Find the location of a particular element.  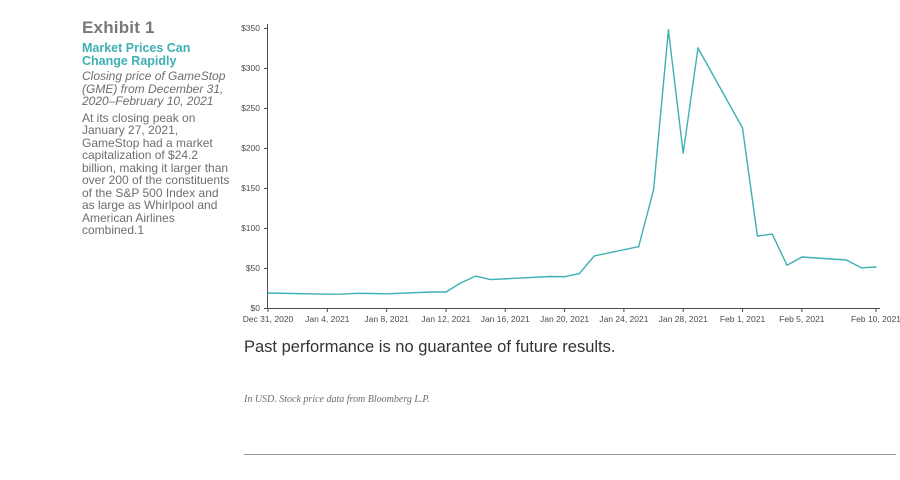

exhibit-title: Market Prices Can Change Rapidly is located at coordinates (136, 54).